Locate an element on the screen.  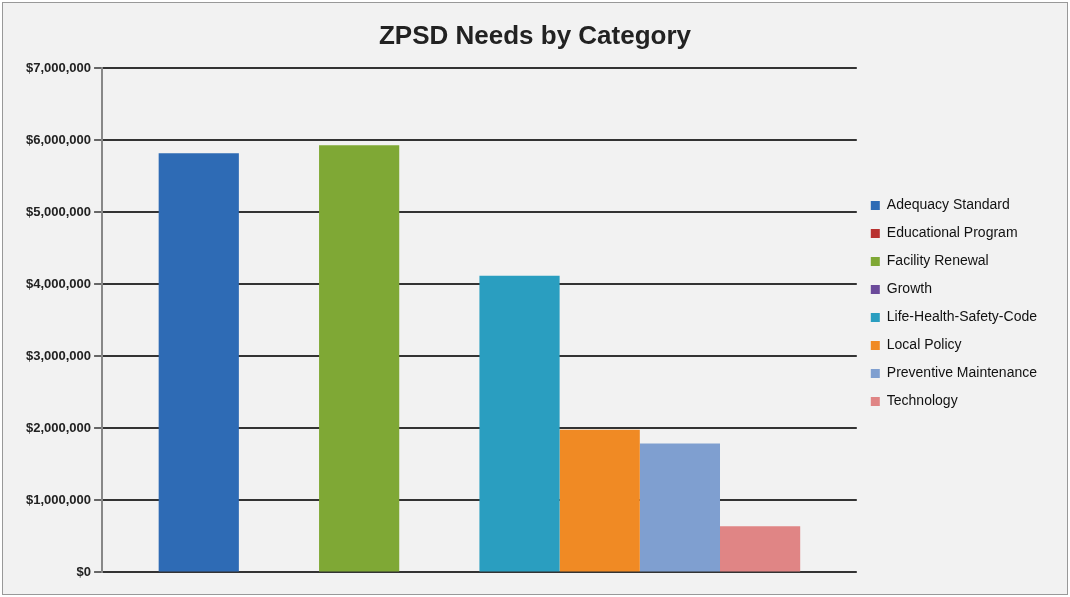
y-tick-label: $0 is located at coordinates (84, 571).